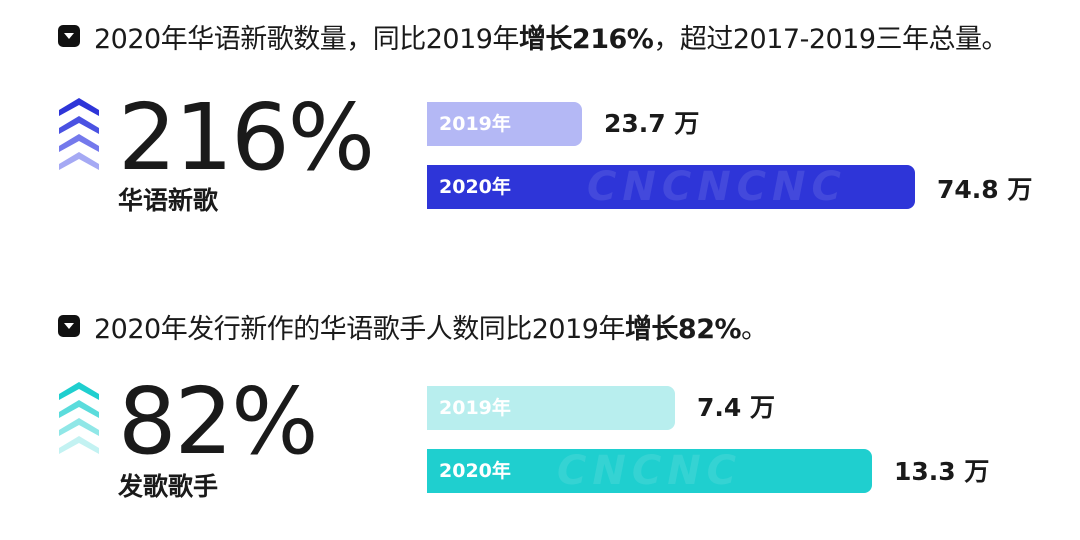 The width and height of the screenshot is (1080, 540). I want to click on big-number: 216%, so click(246, 137).